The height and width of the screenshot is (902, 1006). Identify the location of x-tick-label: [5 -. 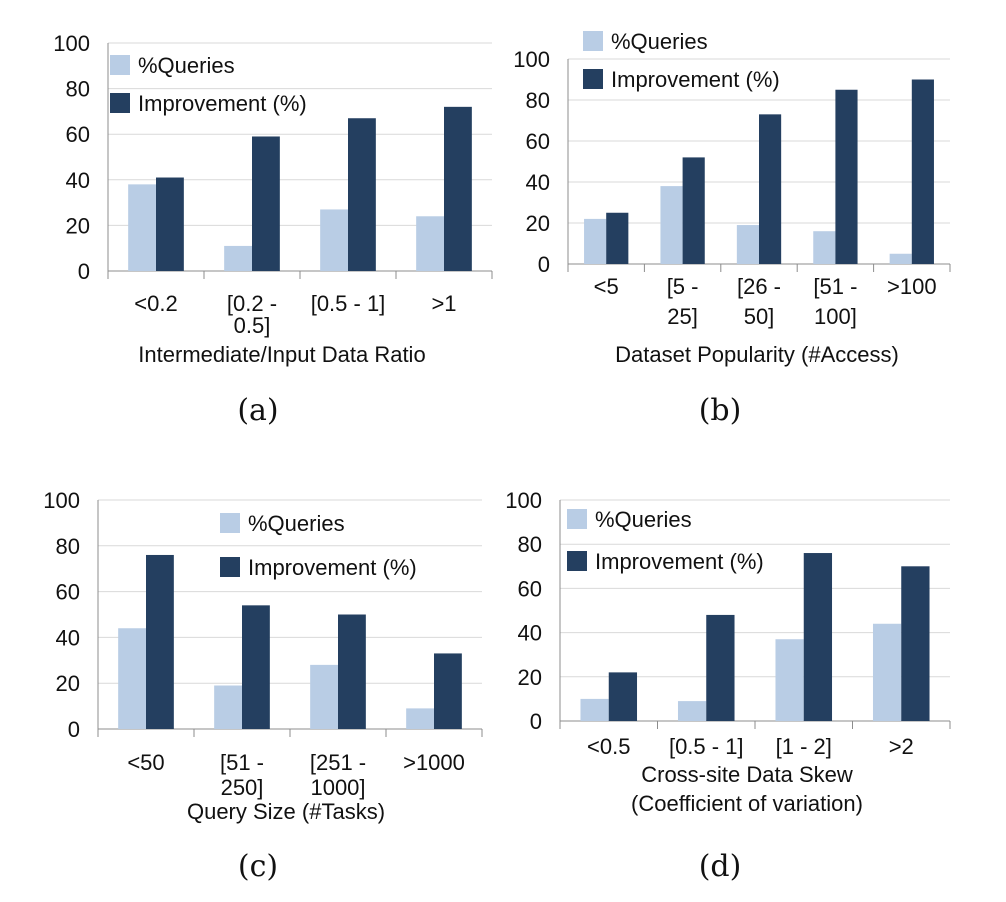
(683, 286).